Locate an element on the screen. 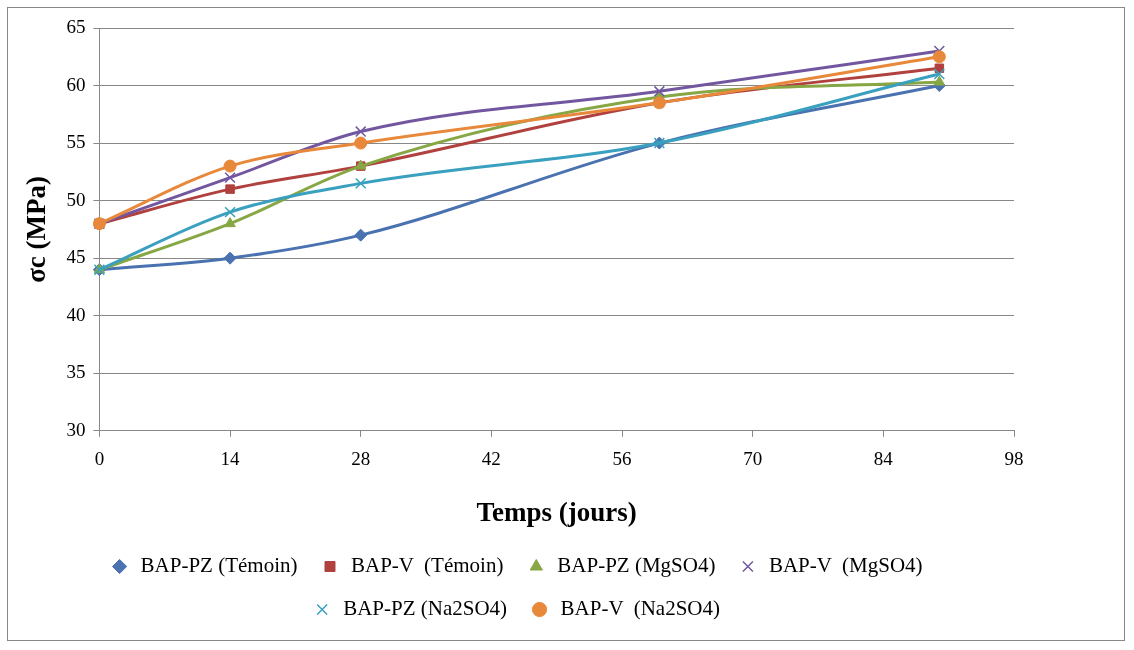 The image size is (1134, 650). x-tick-label: 70 is located at coordinates (753, 459).